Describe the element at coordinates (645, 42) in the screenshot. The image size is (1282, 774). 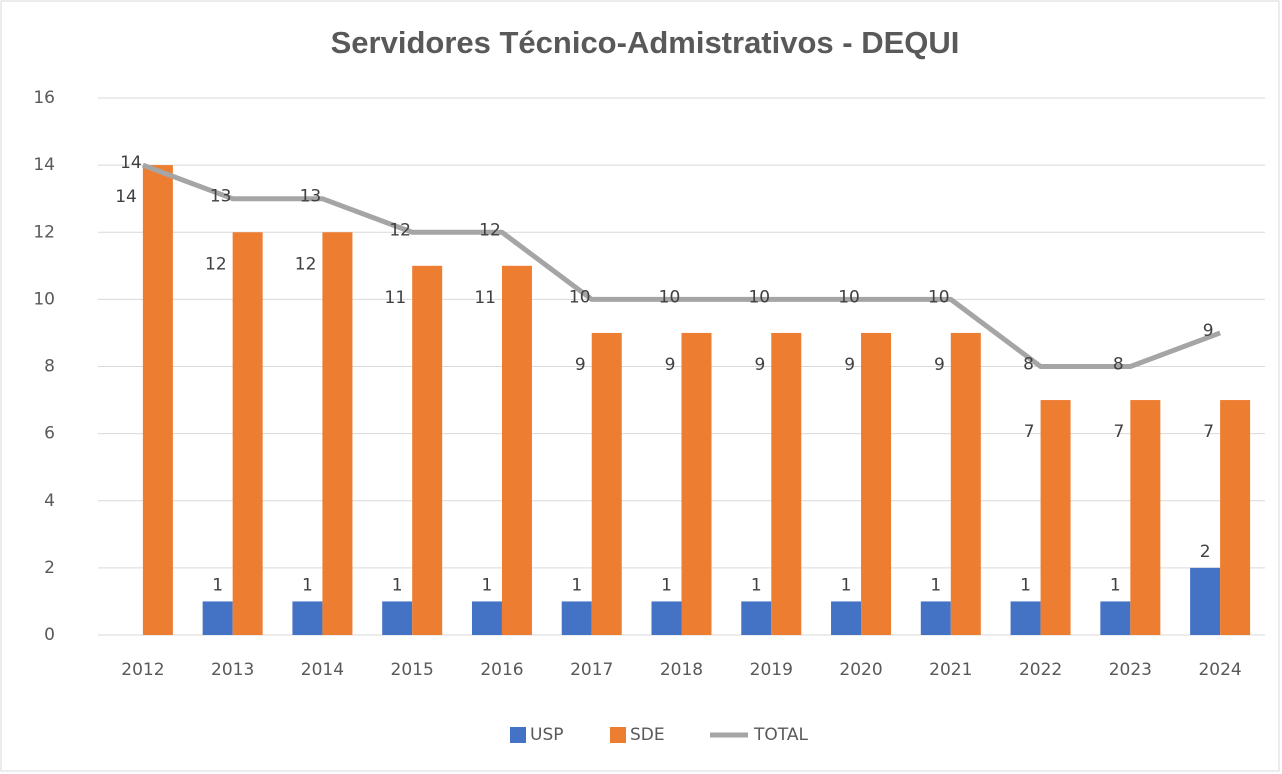
I see `chart-title: Servidores Técnico-Admistrativos - DEQUI` at that location.